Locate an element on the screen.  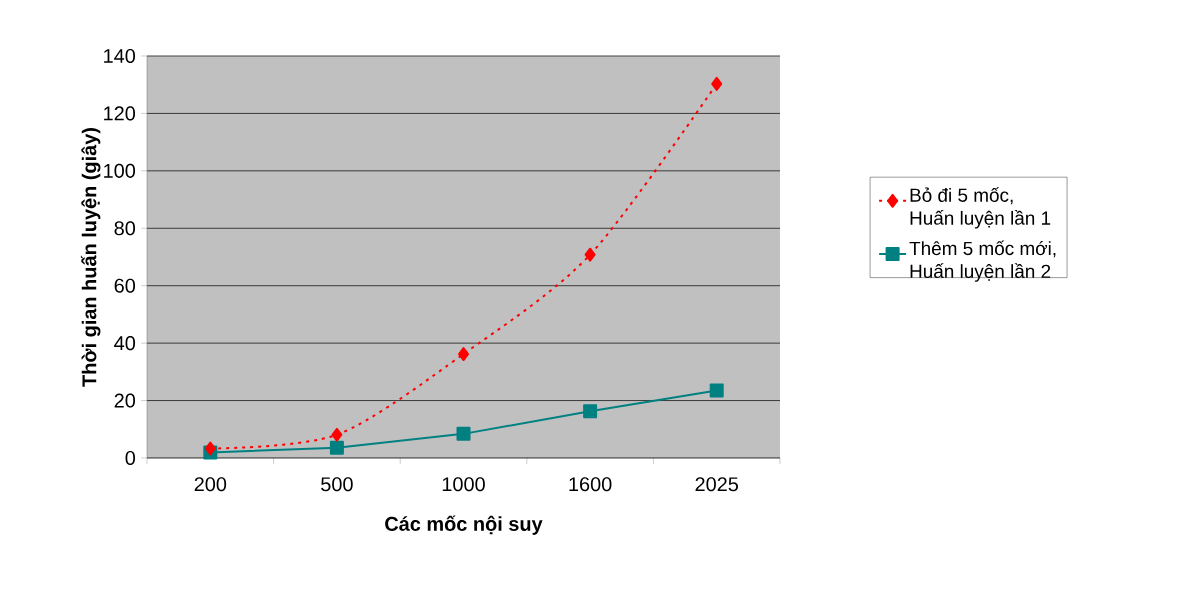
y-tick-label: 100 is located at coordinates (120, 170).